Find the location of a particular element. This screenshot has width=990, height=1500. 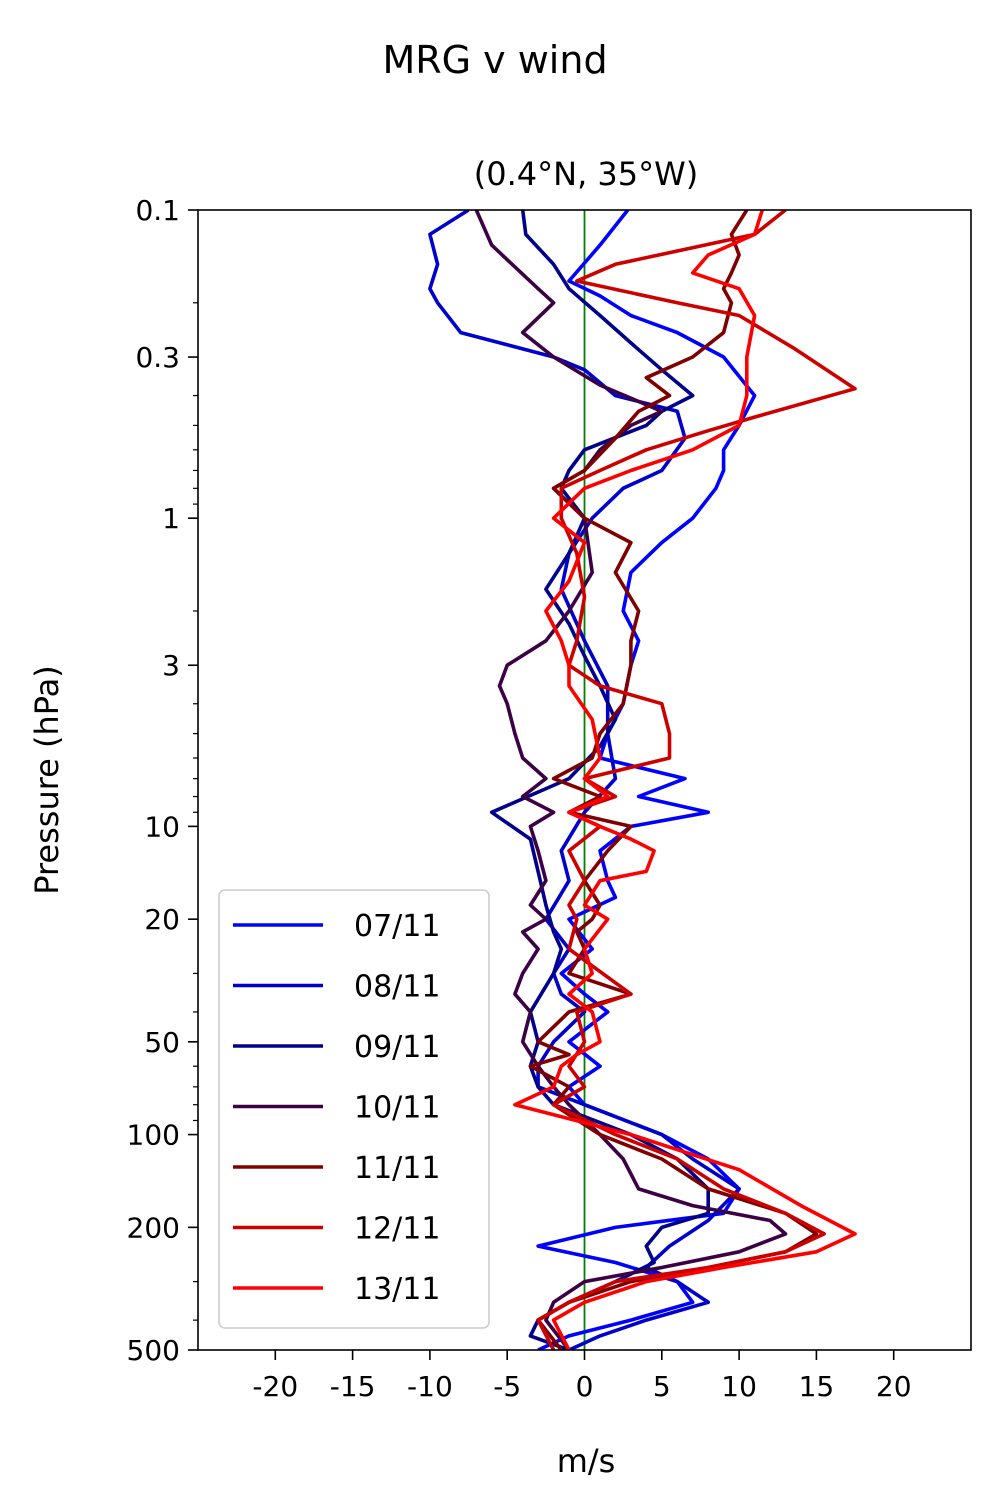

y-tick-label: 200 is located at coordinates (153, 1227).